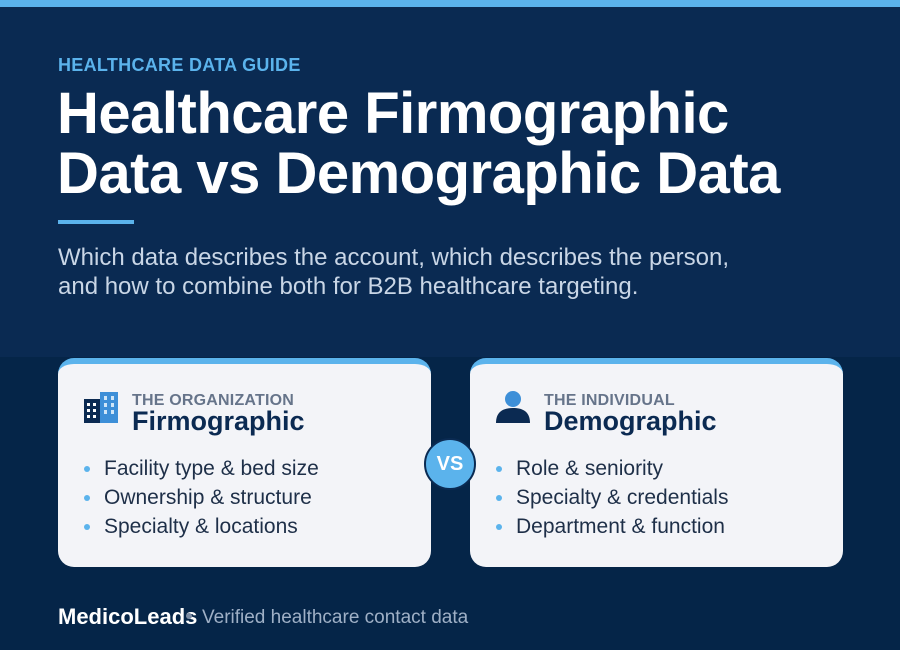 This screenshot has width=900, height=650. I want to click on card-heading: Firmographic, so click(218, 421).